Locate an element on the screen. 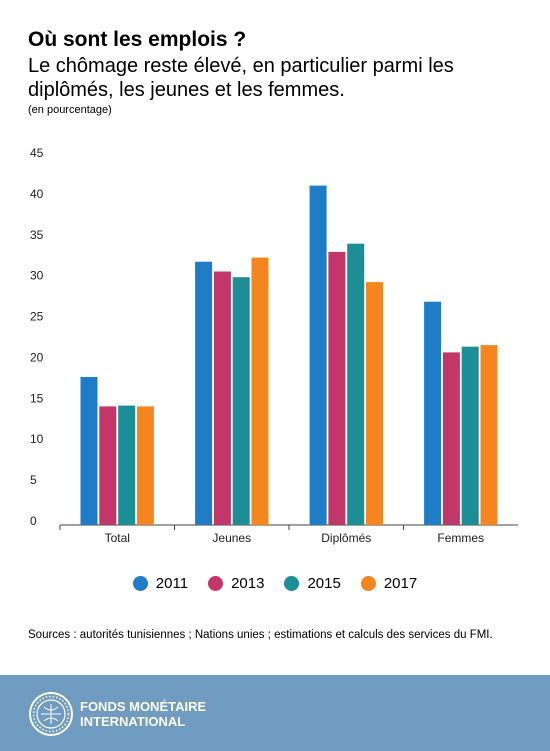 The image size is (550, 751). org-line-2: INTERNATIONAL is located at coordinates (133, 721).